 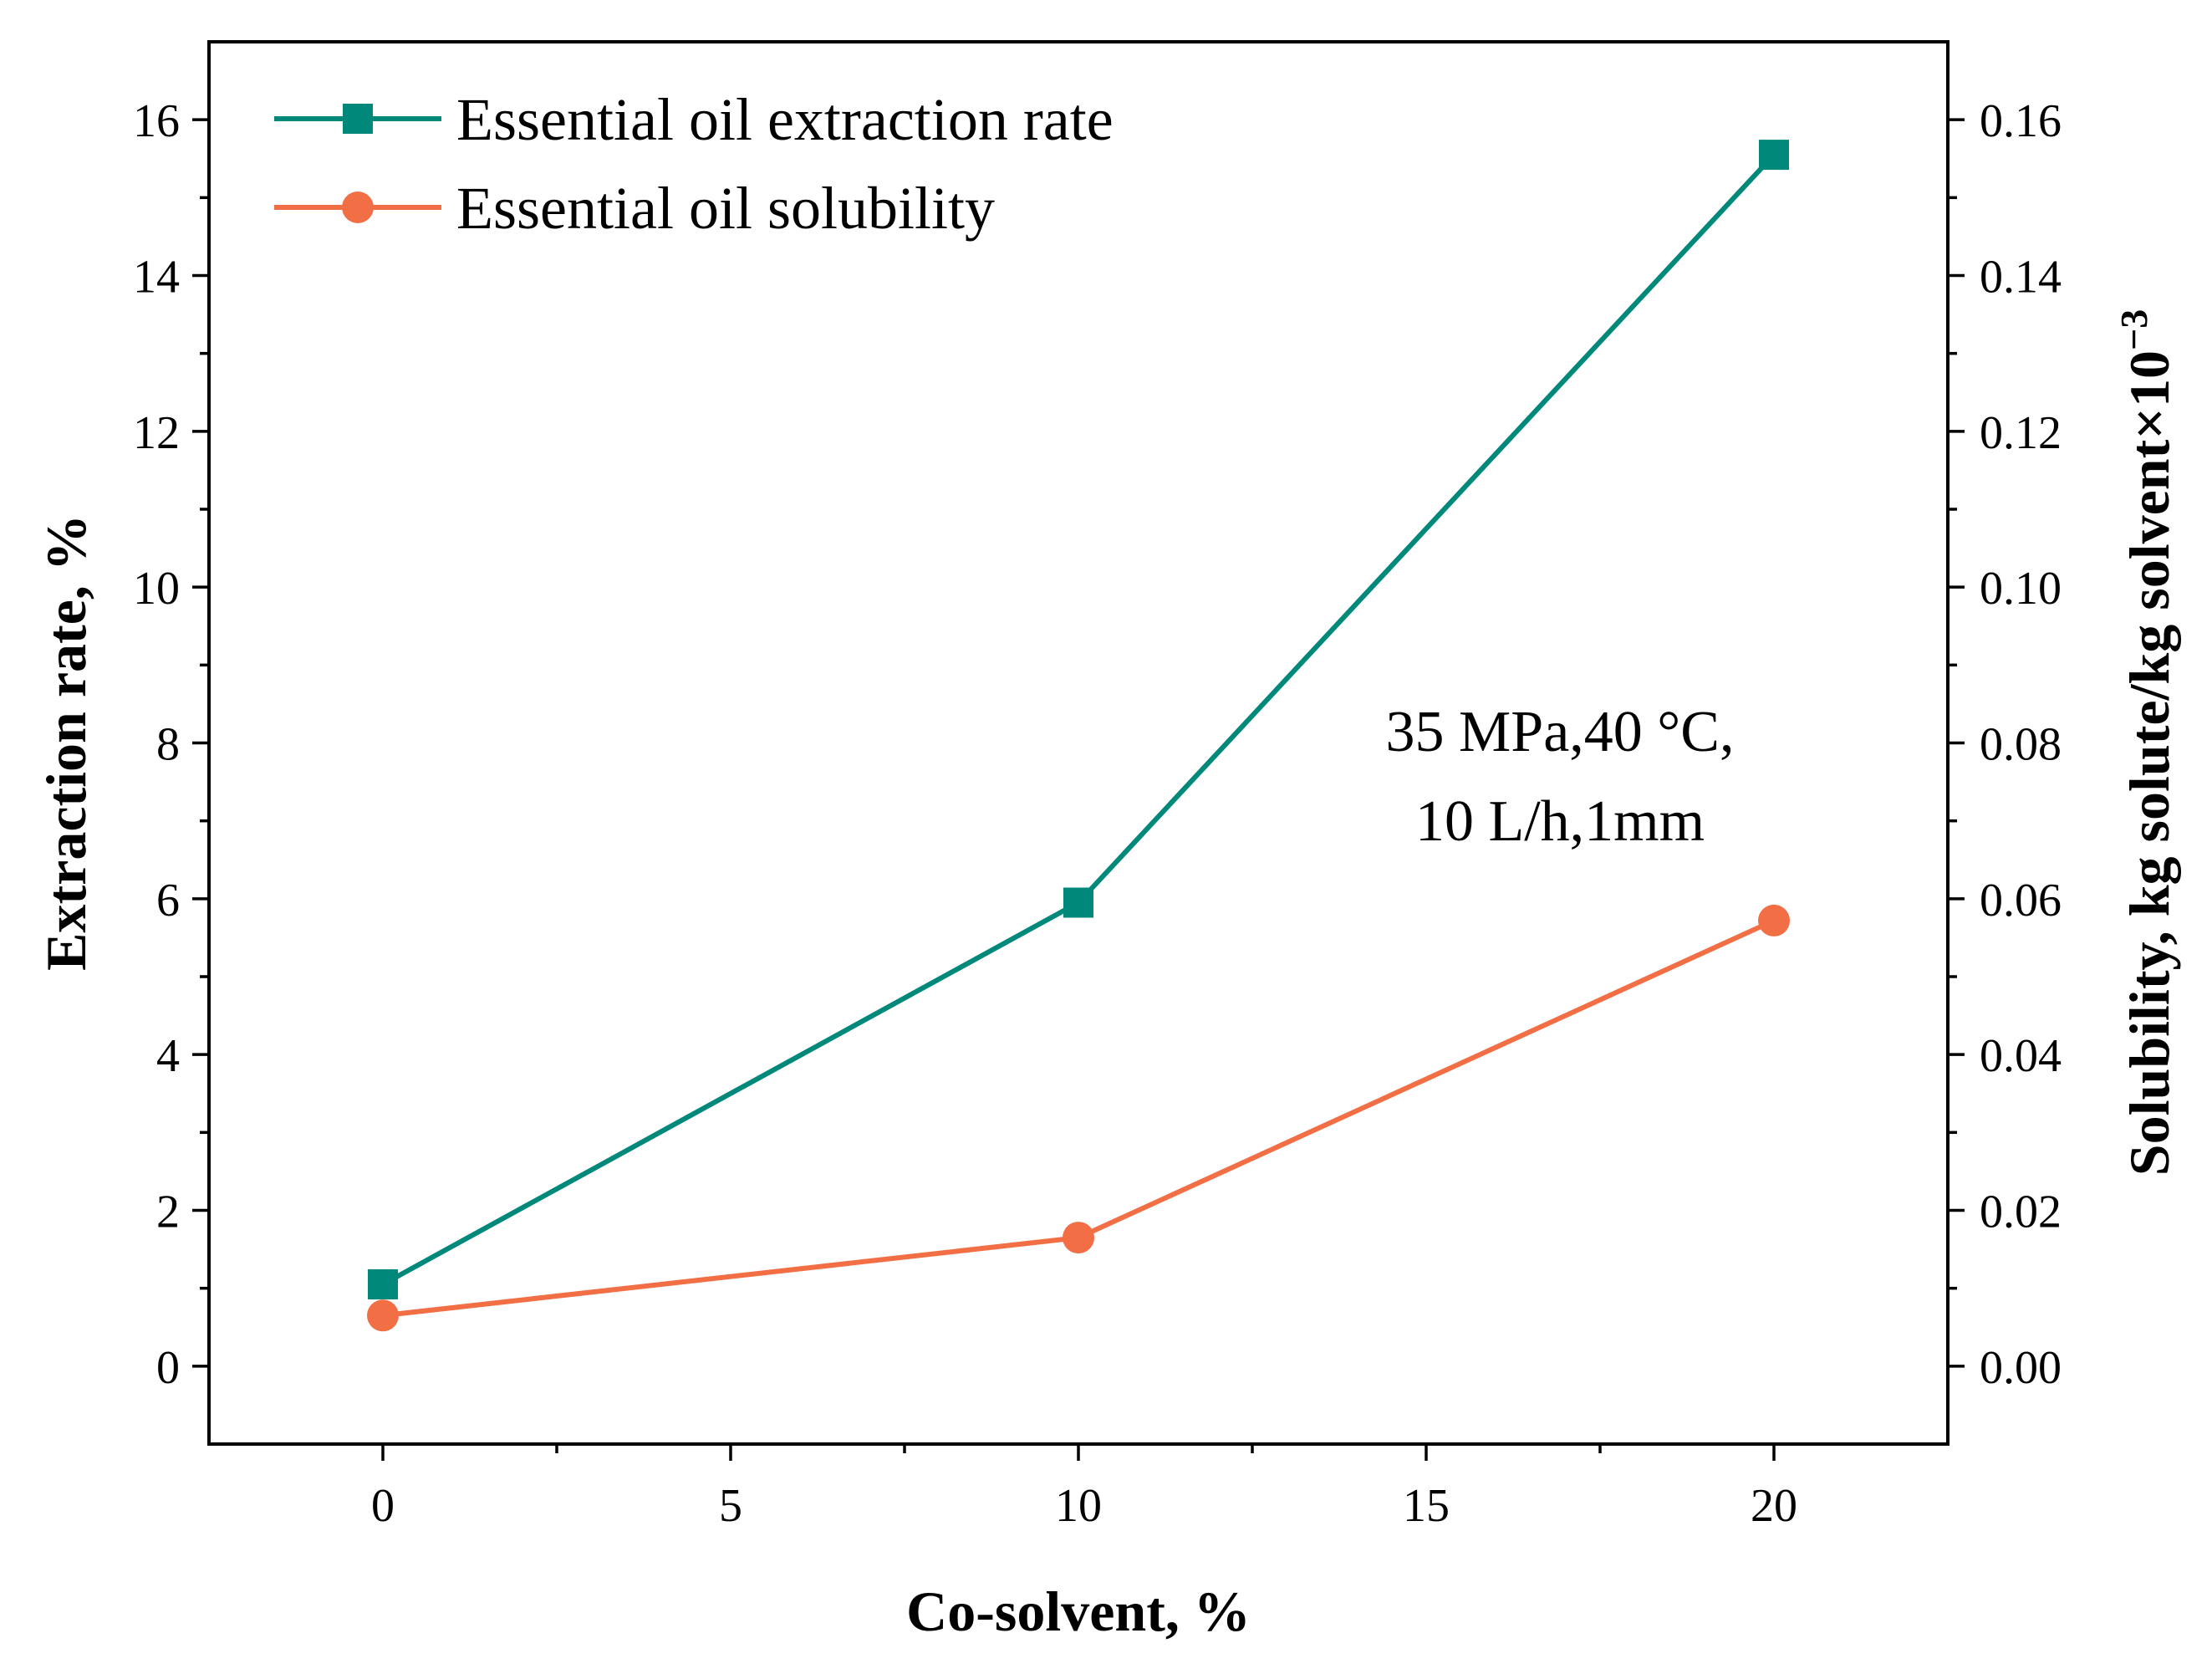 I want to click on annotation: 35 MPa,40 °C, 10 L/h,1mm, so click(x=1560, y=777).